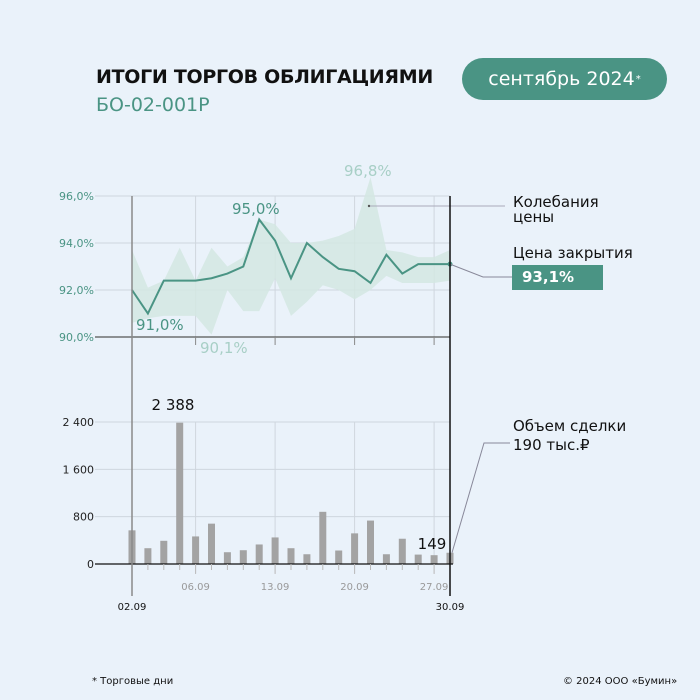  What do you see at coordinates (83, 517) in the screenshot?
I see `volume-tick-label: 800` at bounding box center [83, 517].